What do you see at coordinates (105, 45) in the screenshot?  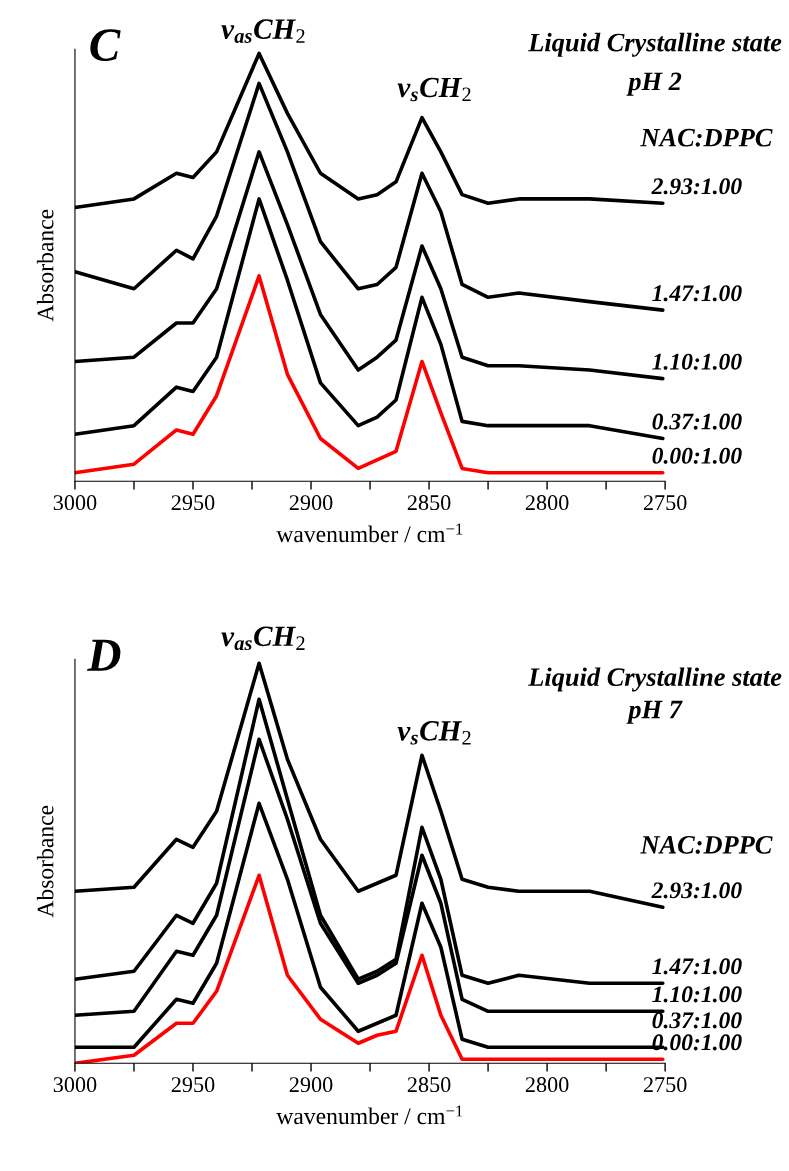 I see `annotation: C` at bounding box center [105, 45].